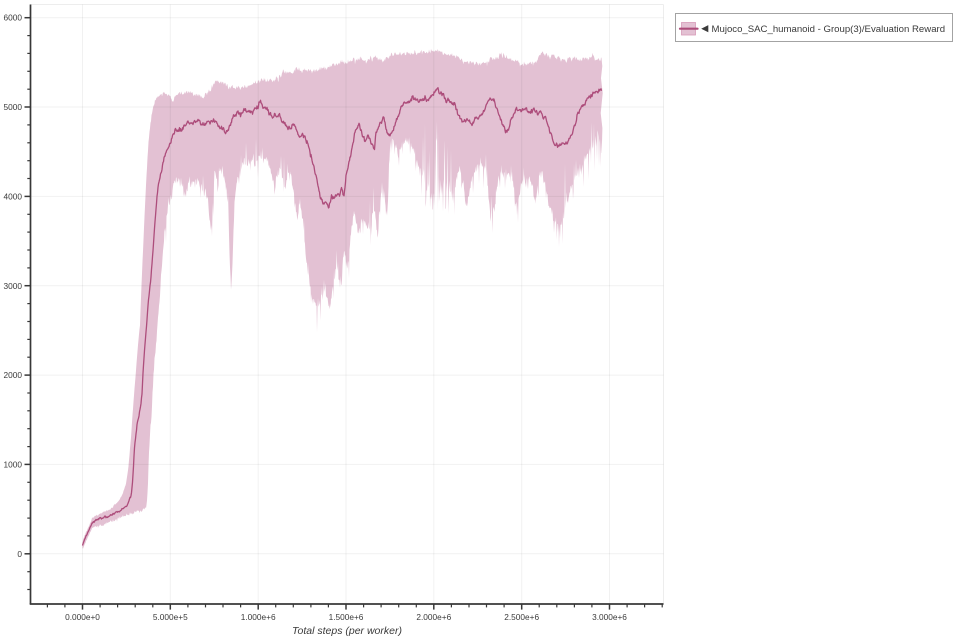  Describe the element at coordinates (258, 617) in the screenshot. I see `svg-text: 1.000e+6` at that location.